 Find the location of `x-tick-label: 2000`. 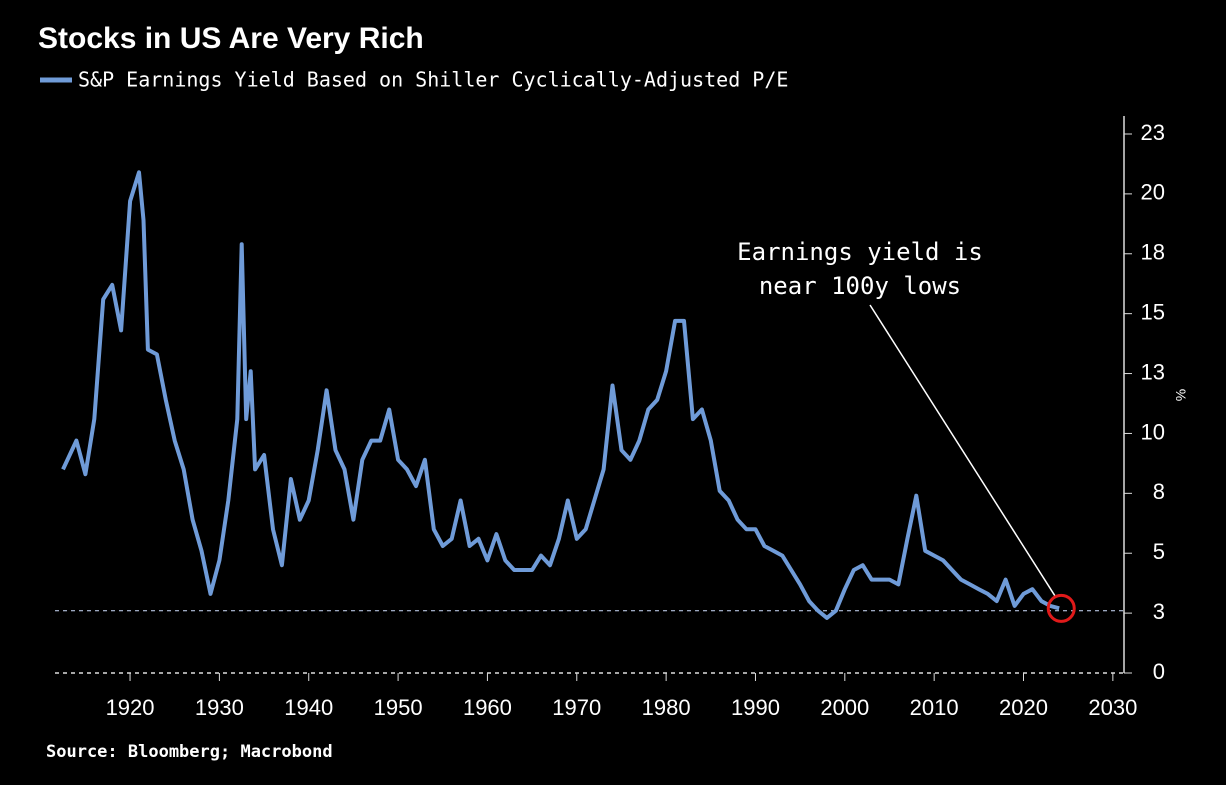

x-tick-label: 2000 is located at coordinates (844, 707).